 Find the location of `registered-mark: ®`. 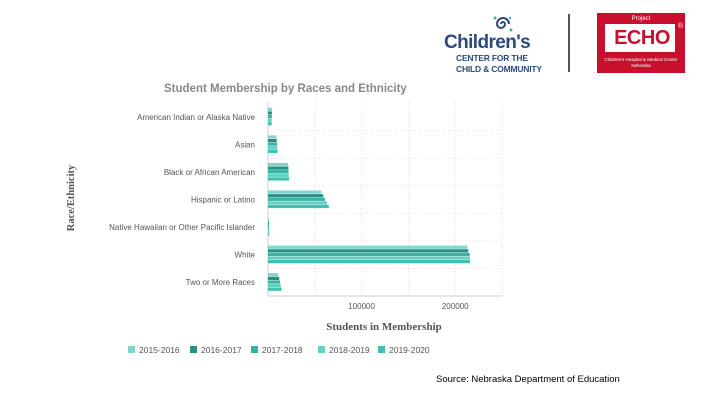

registered-mark: ® is located at coordinates (680, 26).